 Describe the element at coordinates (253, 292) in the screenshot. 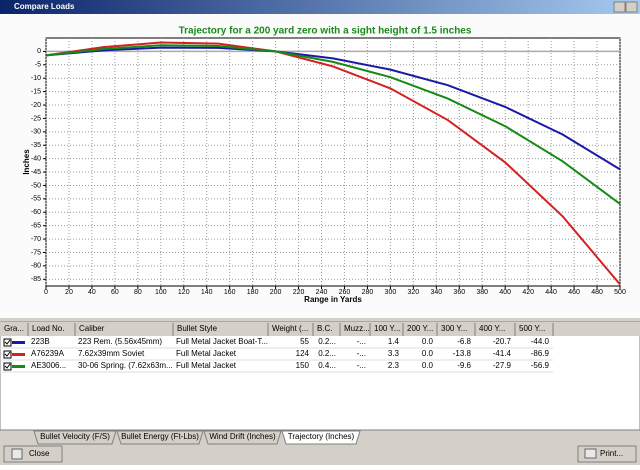

I see `x-tick-label: 180` at that location.